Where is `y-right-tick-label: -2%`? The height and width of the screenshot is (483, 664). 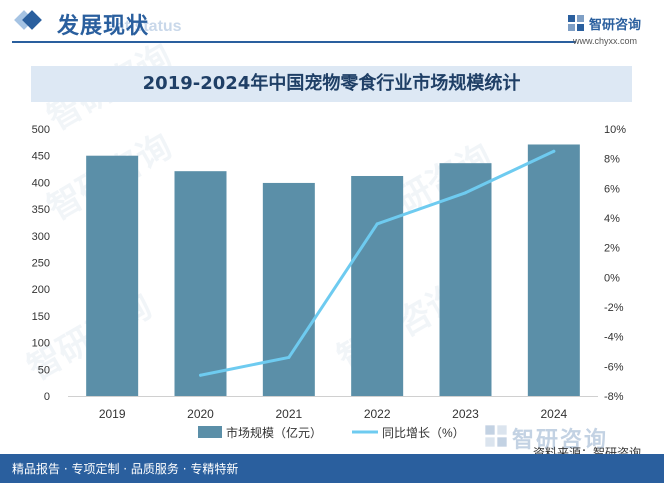 y-right-tick-label: -2% is located at coordinates (614, 308).